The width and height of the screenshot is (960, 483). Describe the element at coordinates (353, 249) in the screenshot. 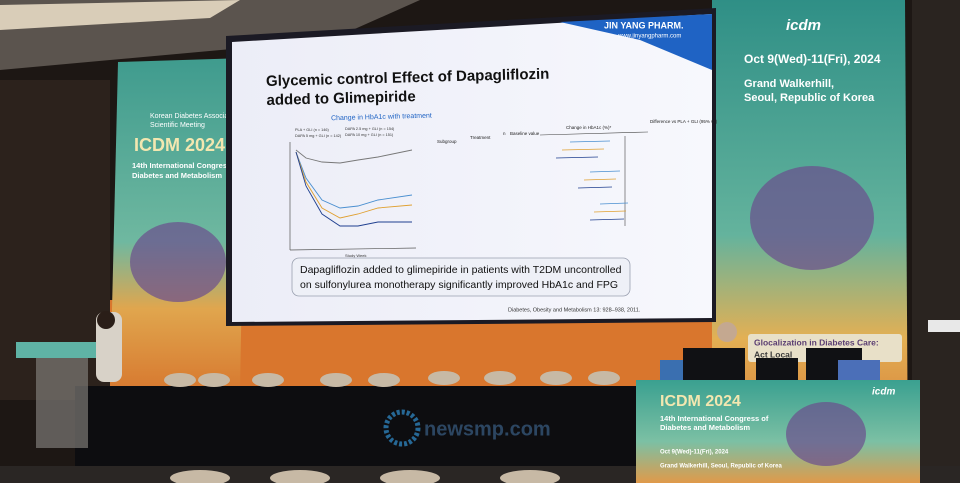

I see `chart-axis` at that location.